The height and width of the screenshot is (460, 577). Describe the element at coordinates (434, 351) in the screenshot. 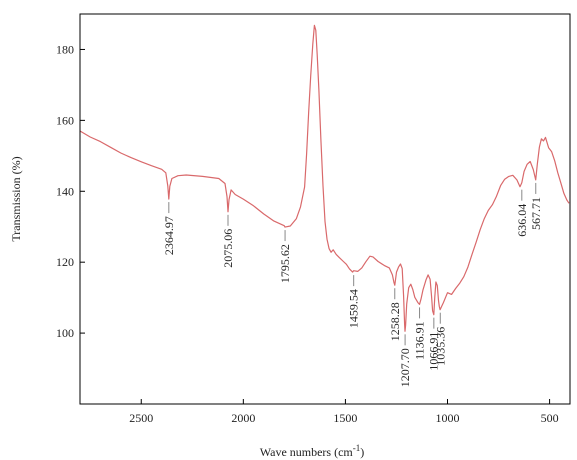

I see `peak-1066-91-label: 1066.91` at that location.